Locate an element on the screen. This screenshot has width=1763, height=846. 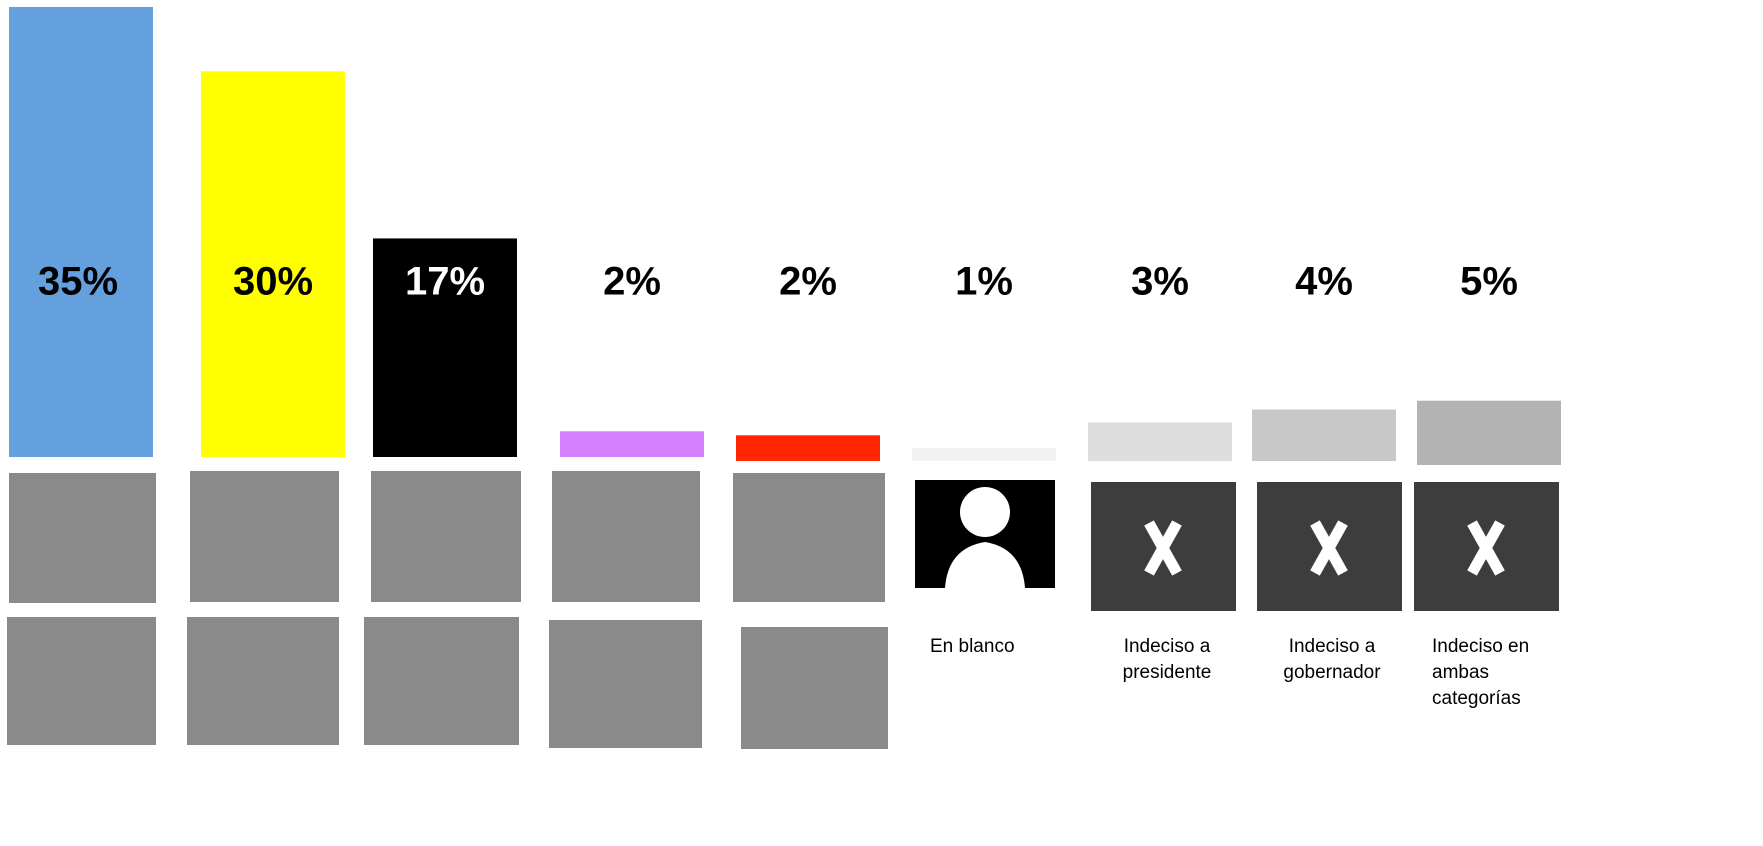
value-label: 3% is located at coordinates (1160, 282).